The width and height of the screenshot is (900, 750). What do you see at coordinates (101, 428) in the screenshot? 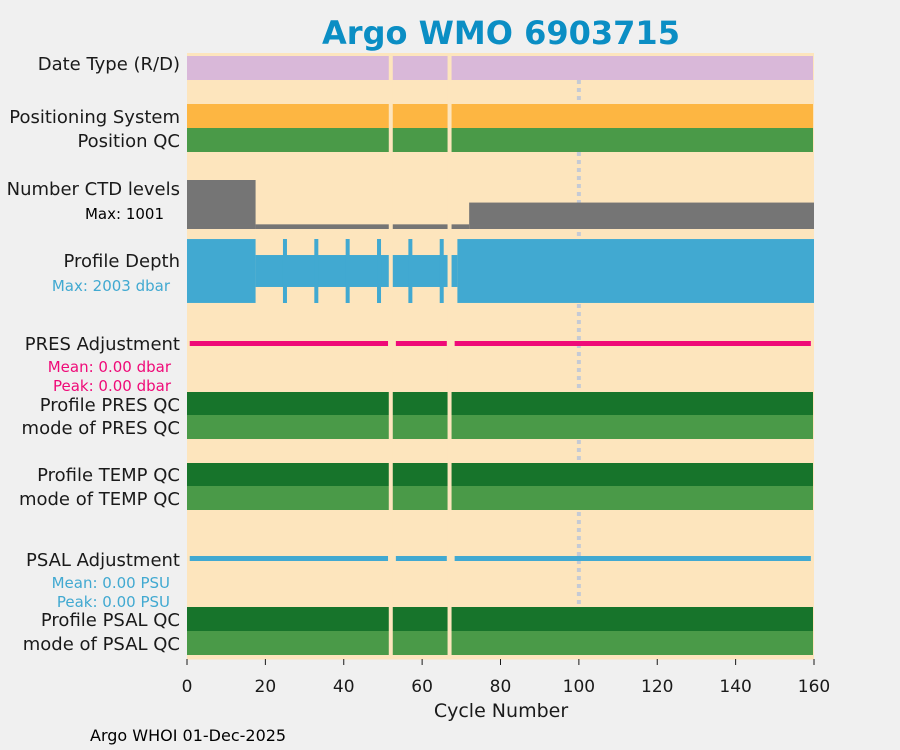
I see `row-label-mode-pres-qc: mode of PRES QC` at bounding box center [101, 428].